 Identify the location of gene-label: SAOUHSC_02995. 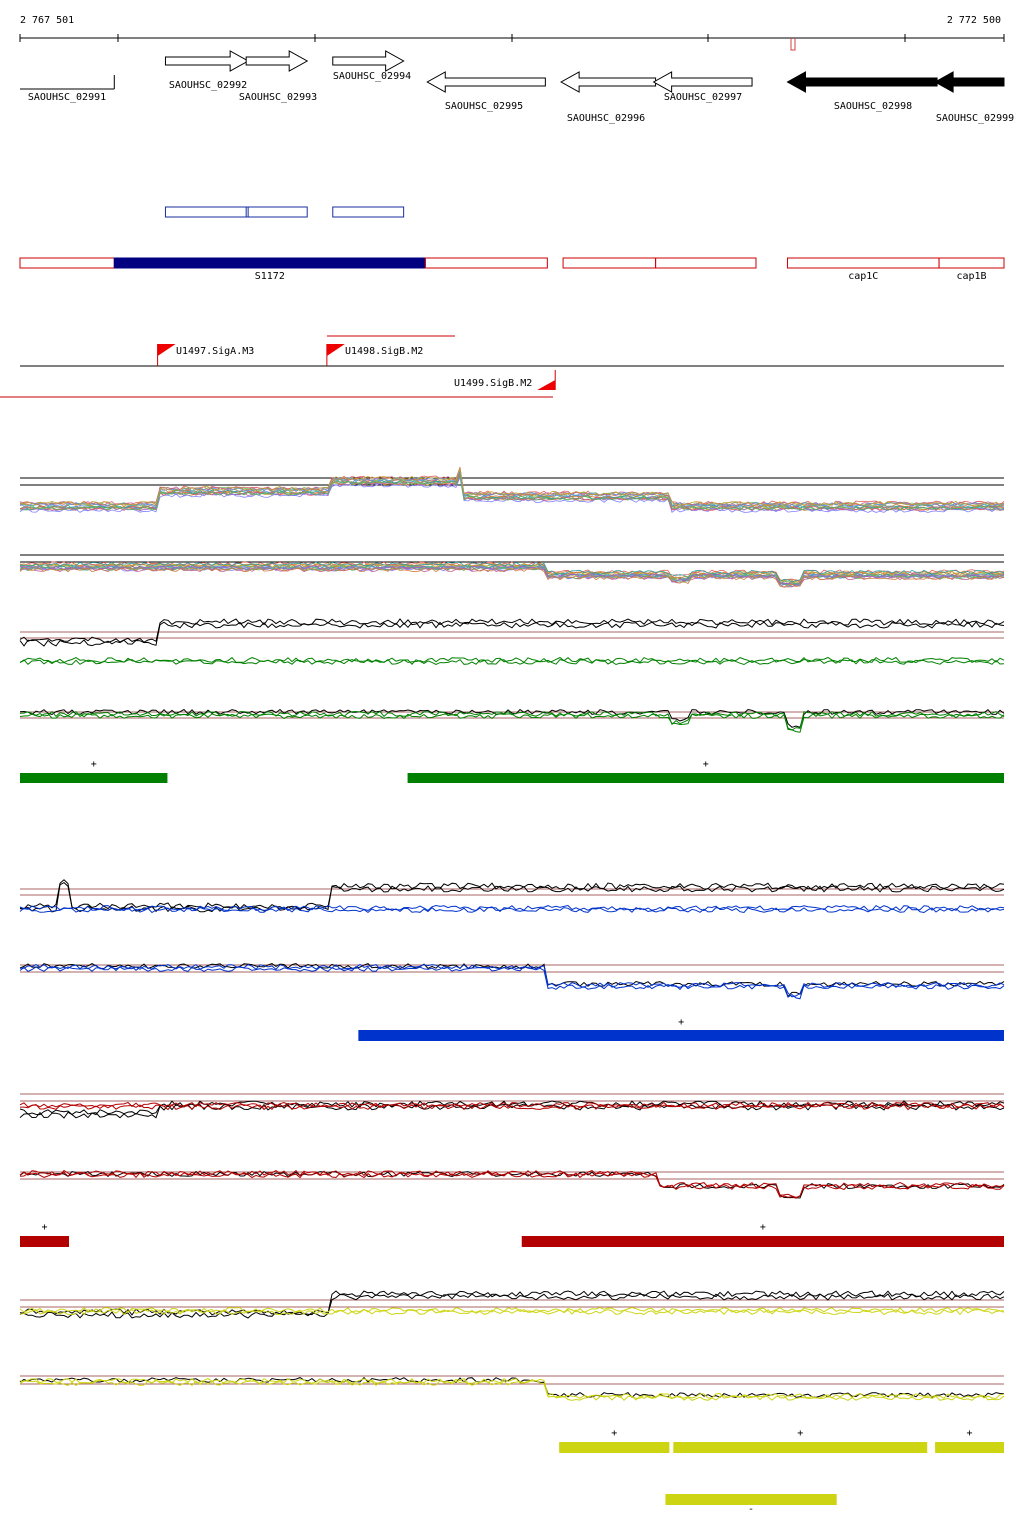
(484, 106).